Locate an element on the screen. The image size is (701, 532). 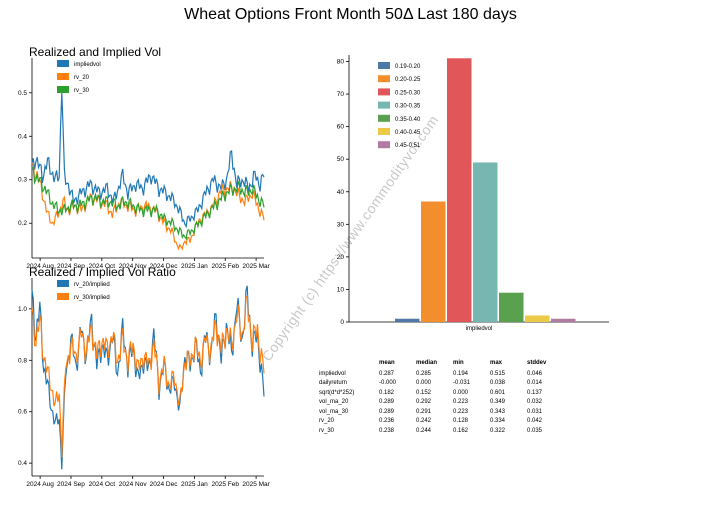
hist-legend-label: 0.35-0.40 is located at coordinates (408, 120).